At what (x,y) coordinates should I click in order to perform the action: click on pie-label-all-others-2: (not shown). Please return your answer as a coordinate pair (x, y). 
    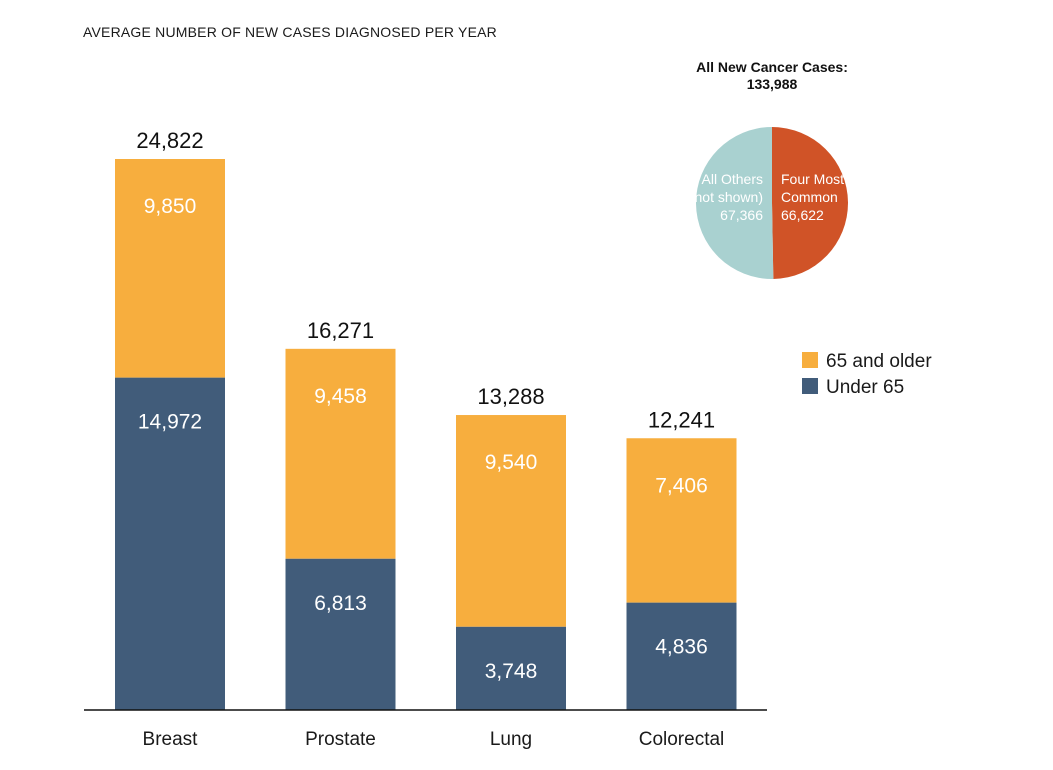
    Looking at the image, I should click on (726, 197).